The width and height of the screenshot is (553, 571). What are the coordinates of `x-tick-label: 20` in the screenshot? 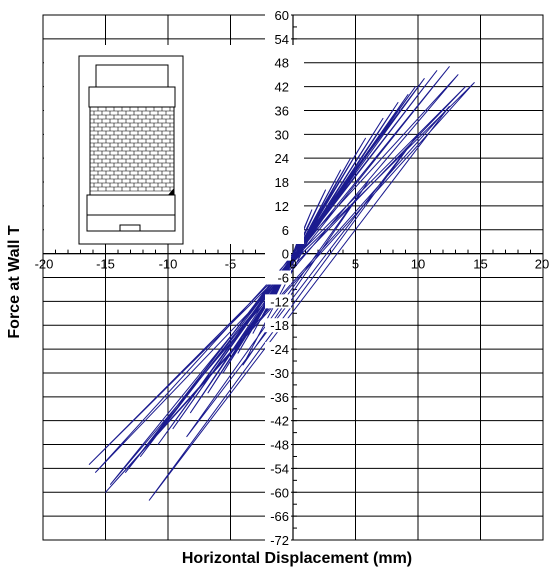 It's located at (542, 264).